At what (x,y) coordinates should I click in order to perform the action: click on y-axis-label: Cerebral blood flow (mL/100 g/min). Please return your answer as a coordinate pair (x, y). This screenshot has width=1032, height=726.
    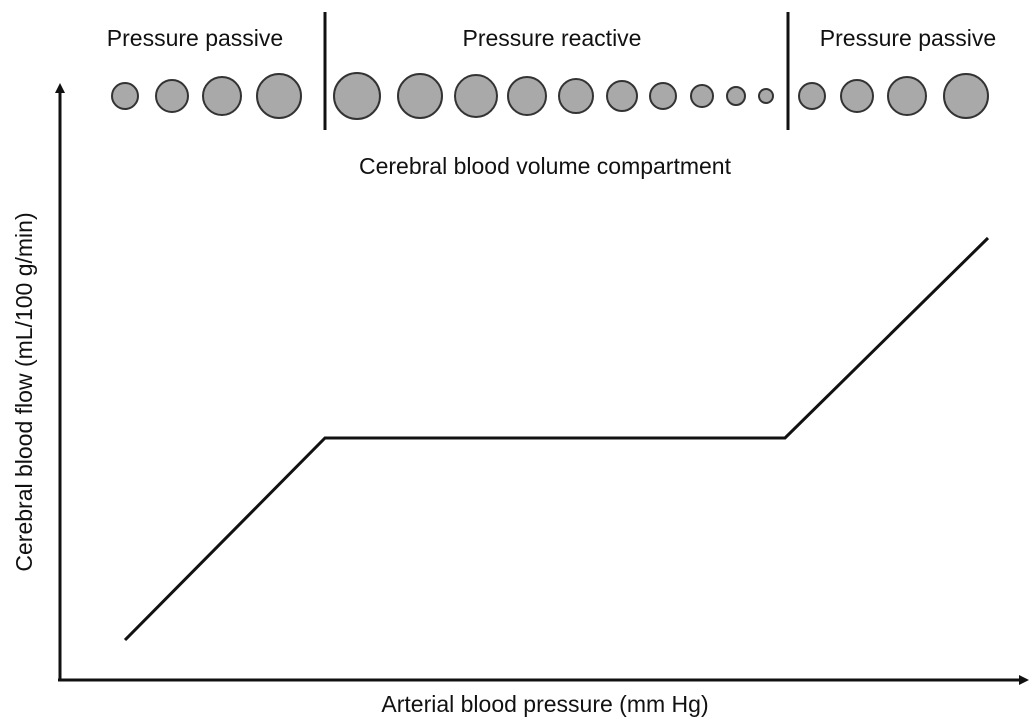
    Looking at the image, I should click on (24, 391).